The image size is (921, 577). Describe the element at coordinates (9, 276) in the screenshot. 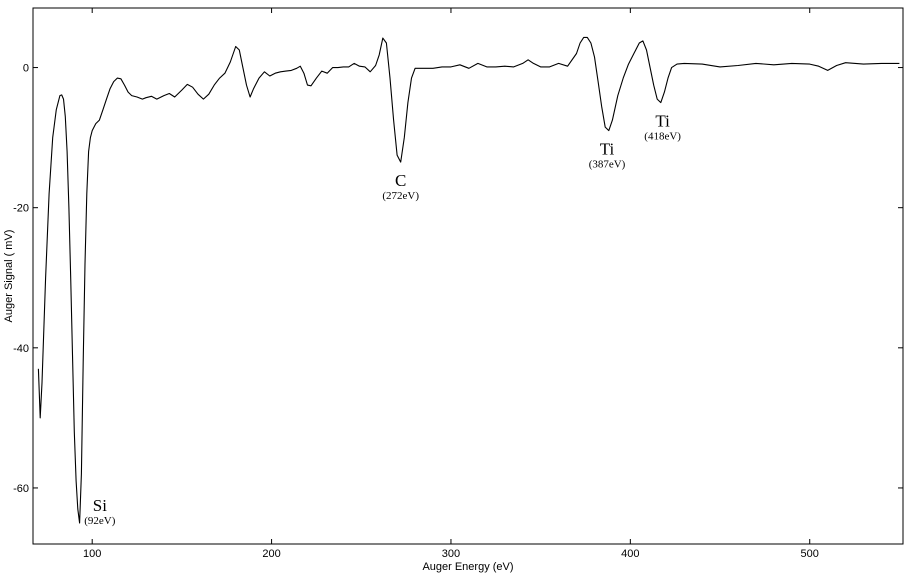

I see `y-axis-label: Auger Signal ( mV)` at that location.